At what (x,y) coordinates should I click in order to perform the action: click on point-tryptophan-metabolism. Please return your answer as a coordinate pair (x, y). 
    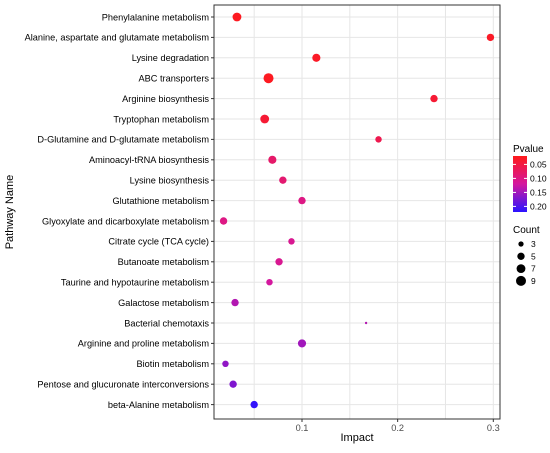
    Looking at the image, I should click on (265, 119).